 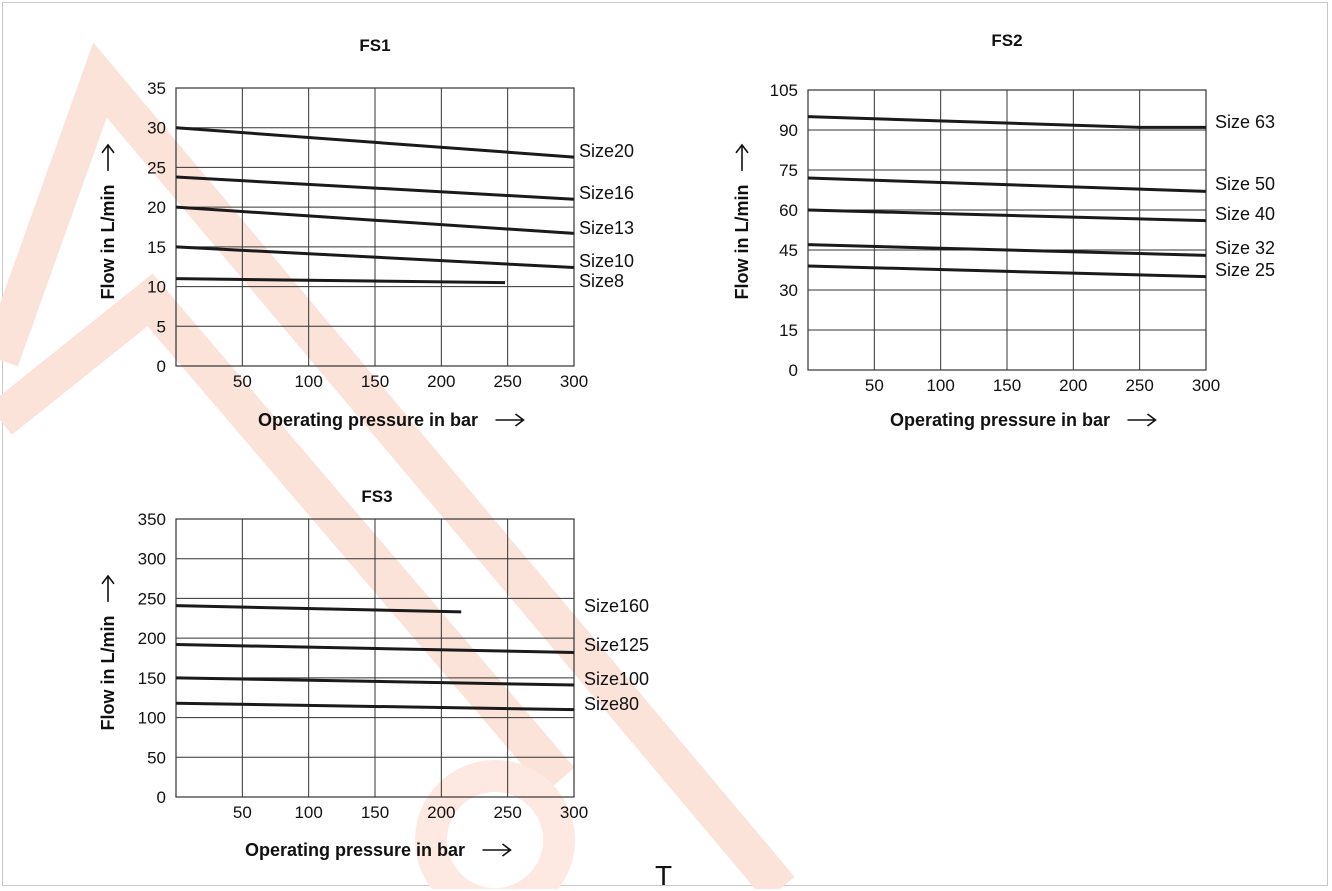 I want to click on fs1-series-label: Size8, so click(x=601, y=281).